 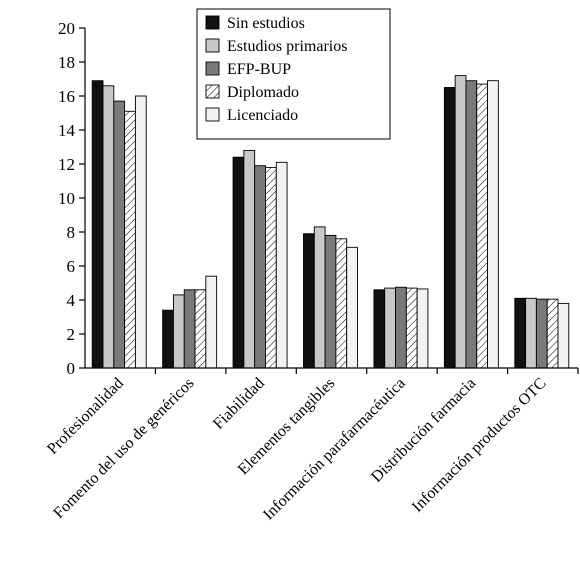 What do you see at coordinates (239, 404) in the screenshot?
I see `x-category-label: Fiabilidad` at bounding box center [239, 404].